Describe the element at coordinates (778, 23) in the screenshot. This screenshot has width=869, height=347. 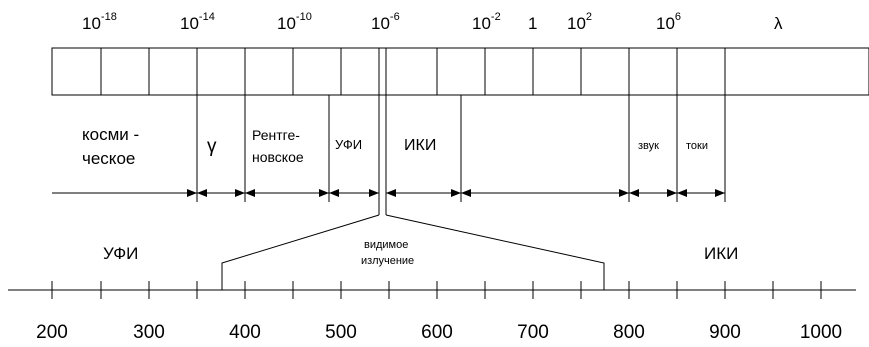
I see `wavelength-axis-symbol: λ` at that location.